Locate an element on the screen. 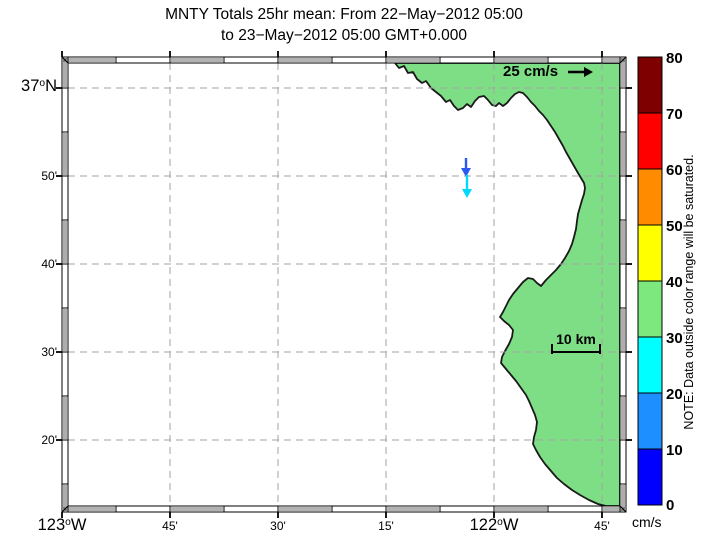 This screenshot has height=548, width=703. vector-scale-label: 25 cm/s is located at coordinates (531, 71).